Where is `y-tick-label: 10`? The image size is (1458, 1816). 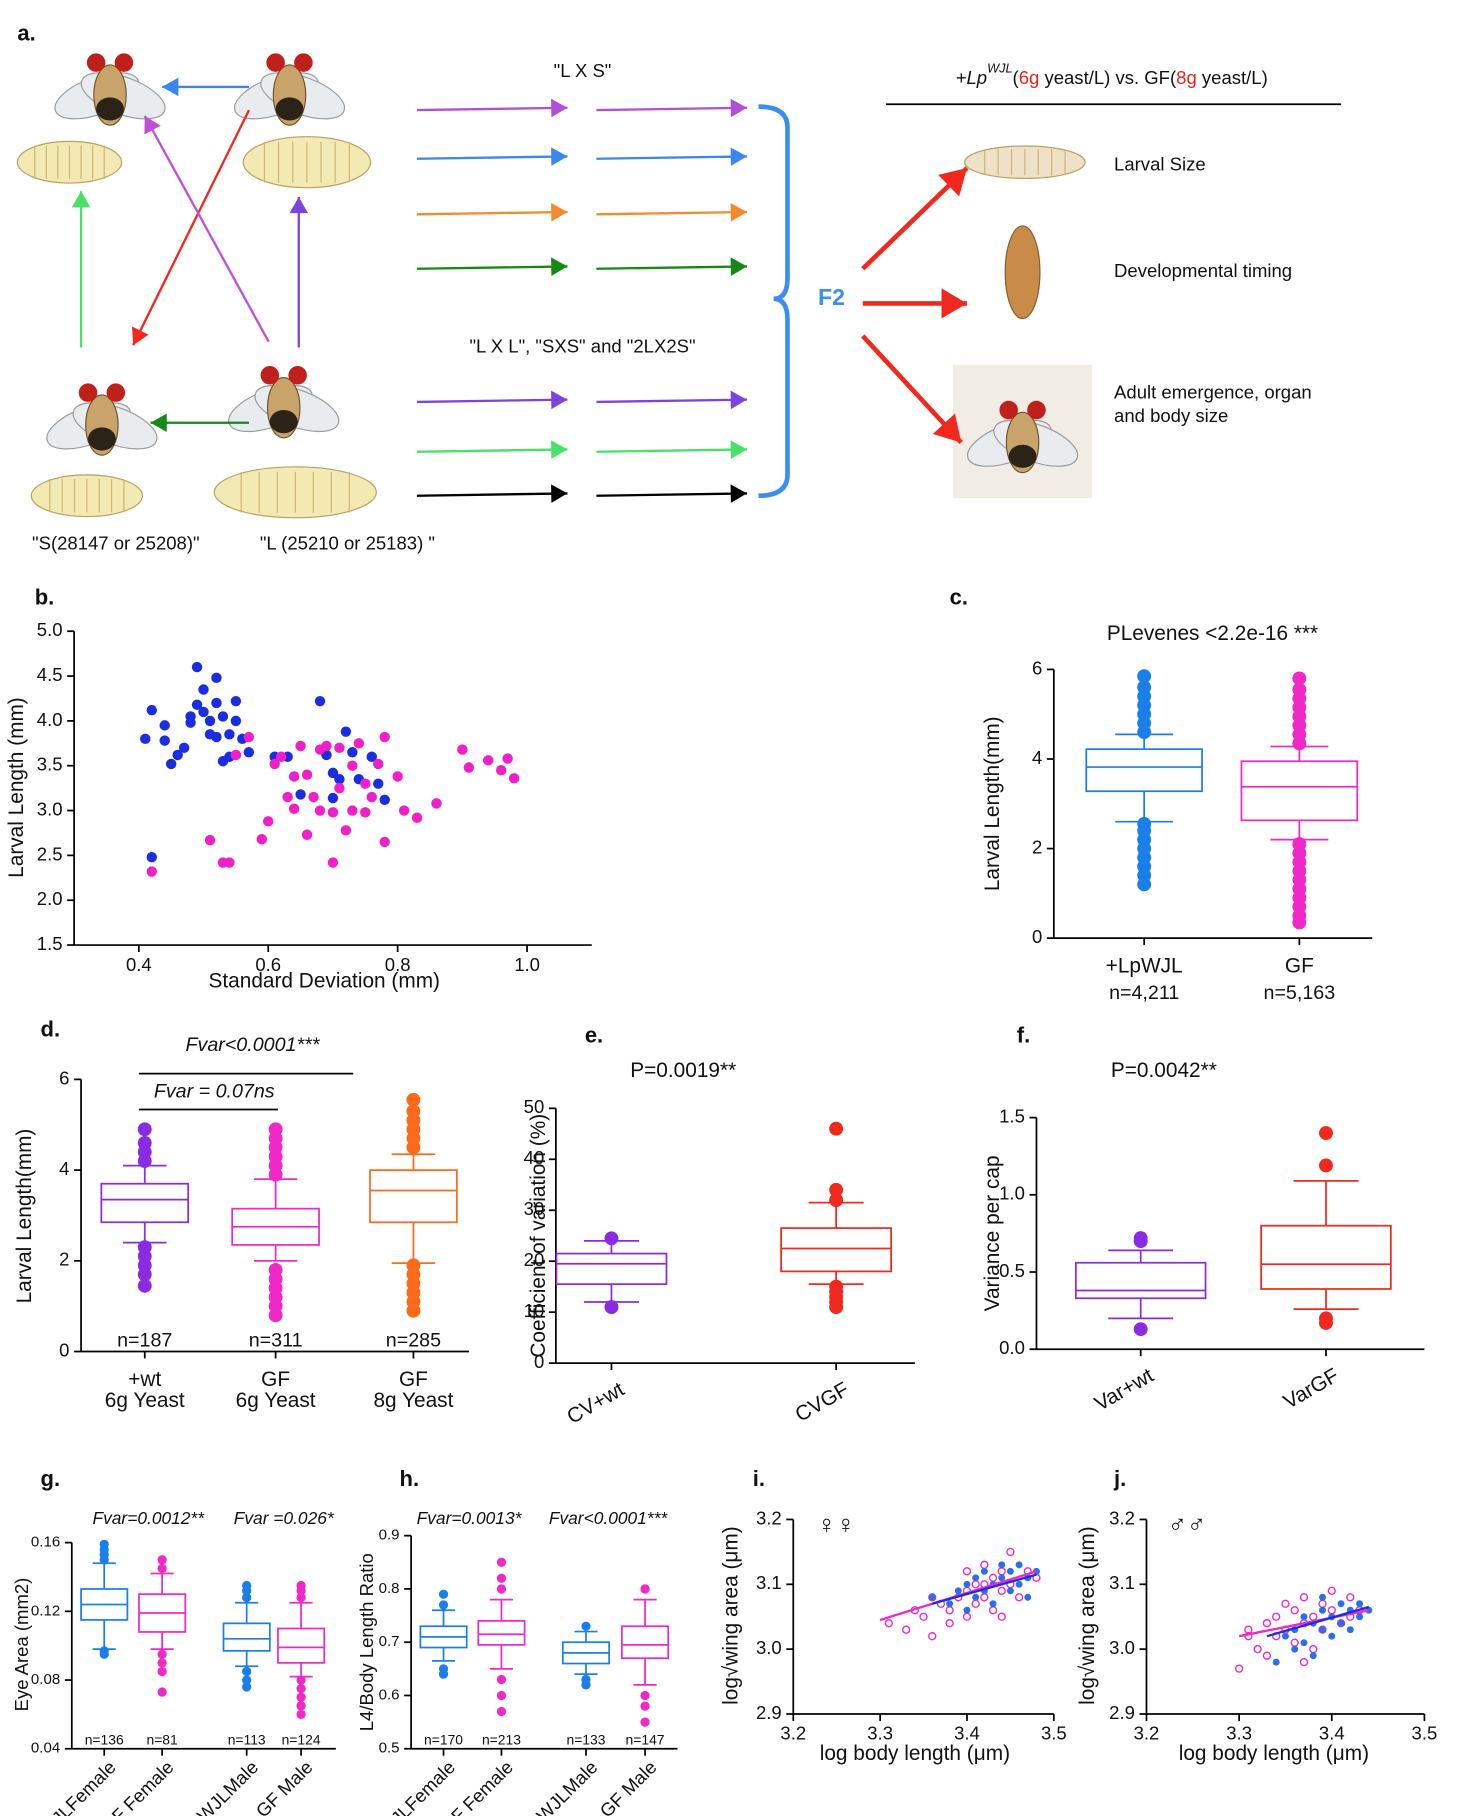 y-tick-label: 10 is located at coordinates (534, 1310).